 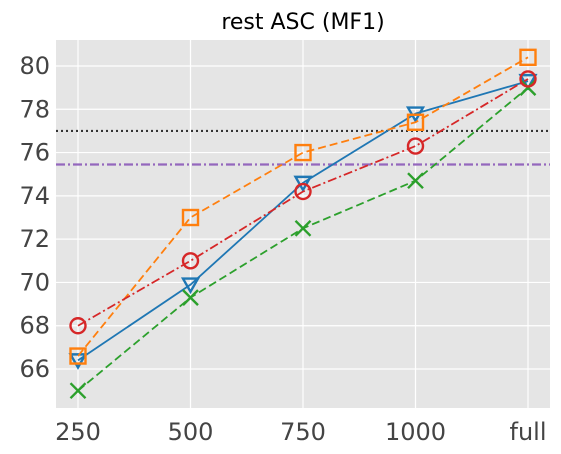 I want to click on x-tick-label: 750, so click(x=303, y=432).